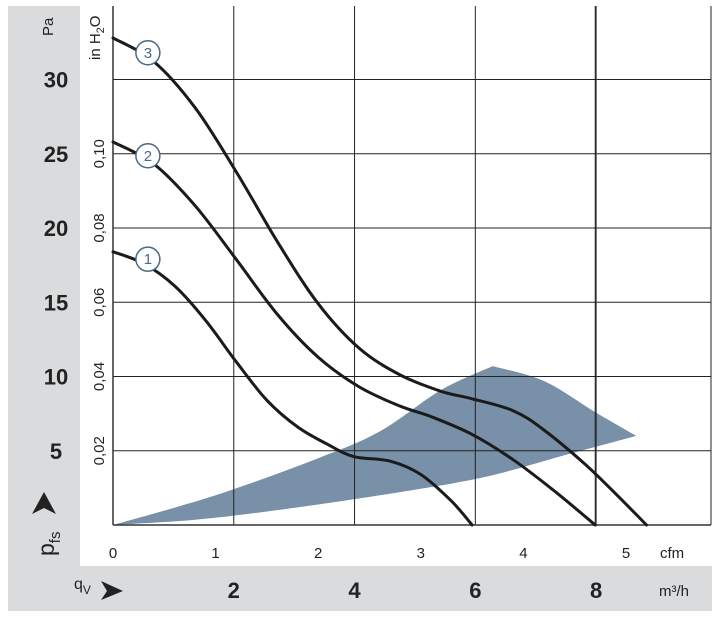 The image size is (719, 619). Describe the element at coordinates (596, 590) in the screenshot. I see `m3h-tick-label: 8` at that location.